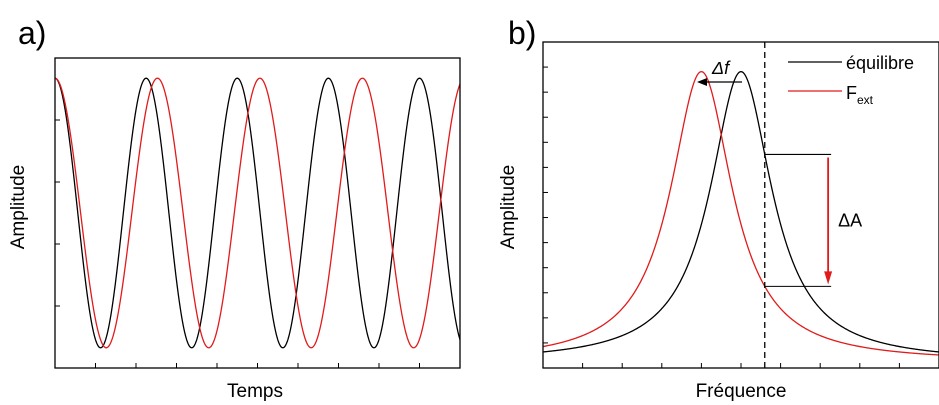 This screenshot has height=405, width=939. I want to click on panel-a-label: a), so click(32, 33).